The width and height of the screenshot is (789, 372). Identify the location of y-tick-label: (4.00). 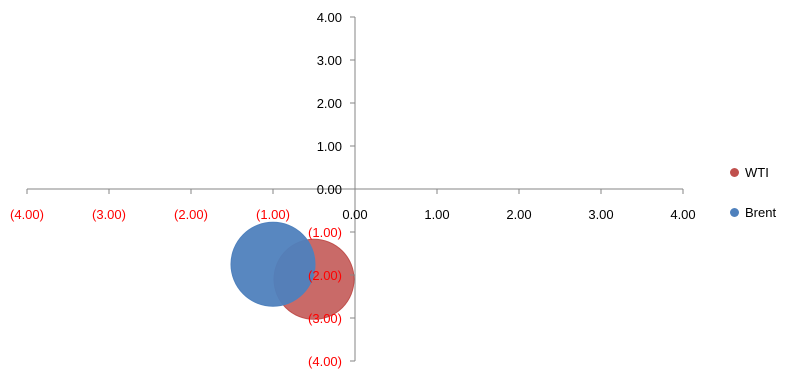
(325, 361).